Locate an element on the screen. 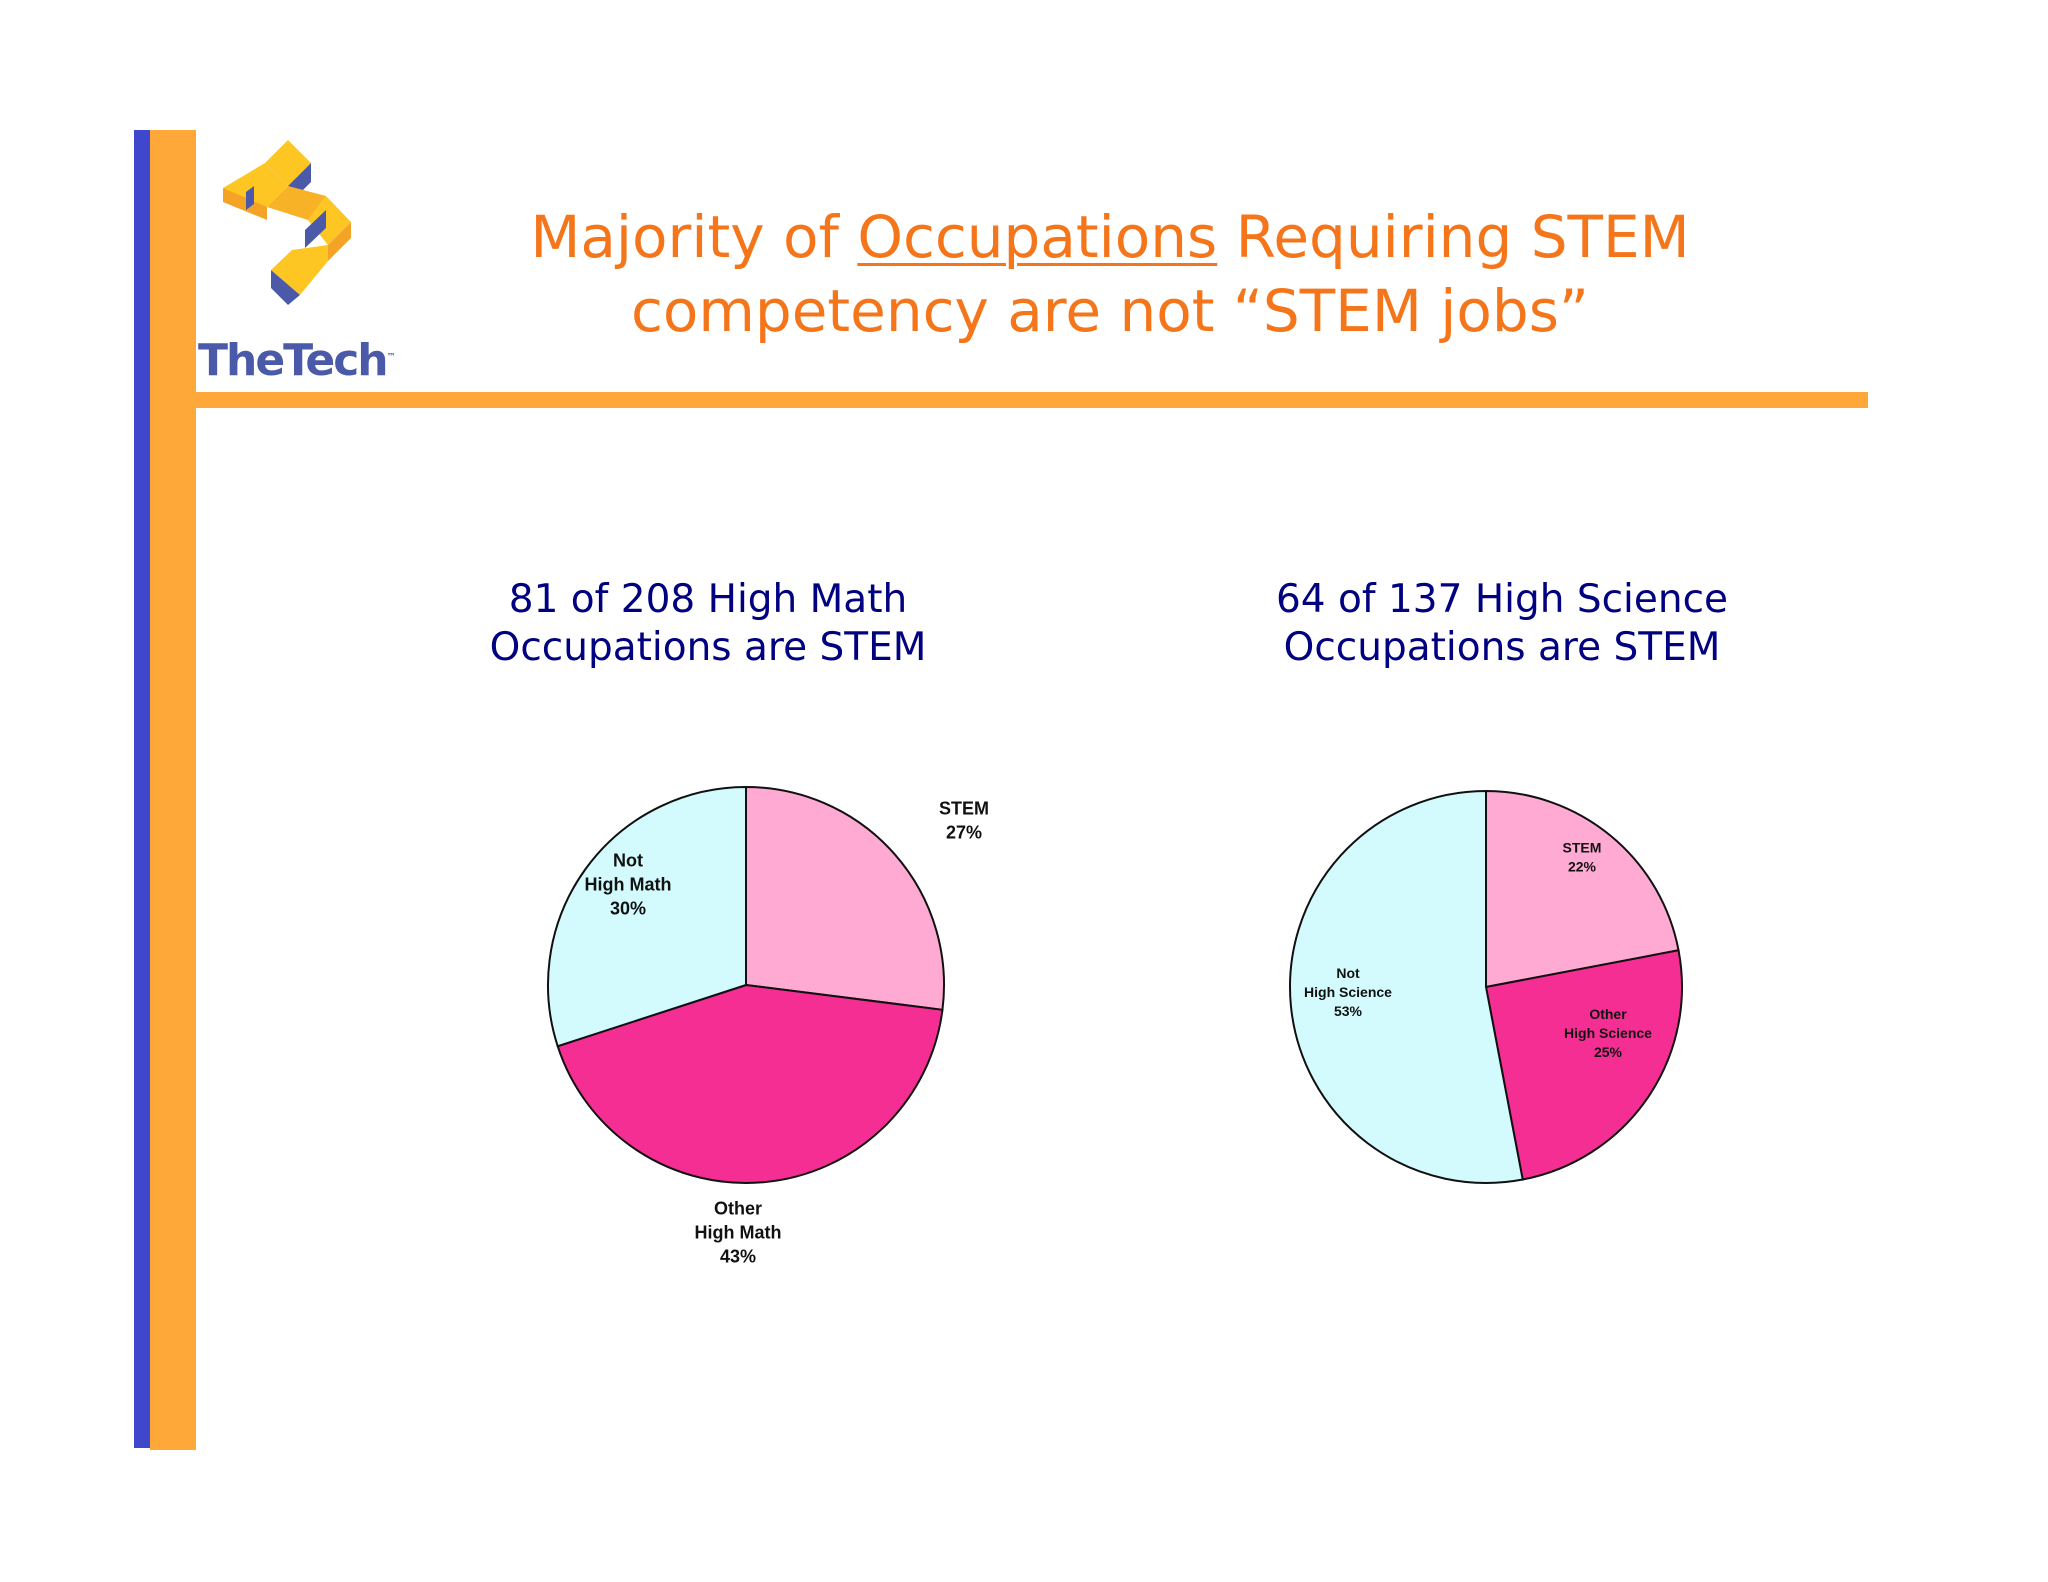 The height and width of the screenshot is (1582, 2048). thetech-logo: TheTech™ is located at coordinates (296, 260).